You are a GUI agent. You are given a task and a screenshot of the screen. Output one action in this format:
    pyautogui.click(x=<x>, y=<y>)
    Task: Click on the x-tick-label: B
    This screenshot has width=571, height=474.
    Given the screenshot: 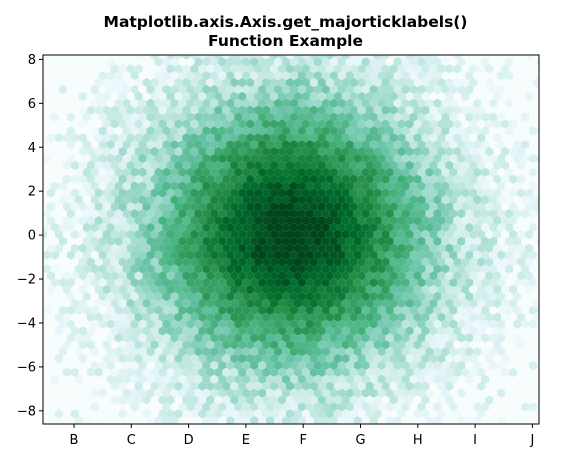 What is the action you would take?
    pyautogui.click(x=74, y=440)
    